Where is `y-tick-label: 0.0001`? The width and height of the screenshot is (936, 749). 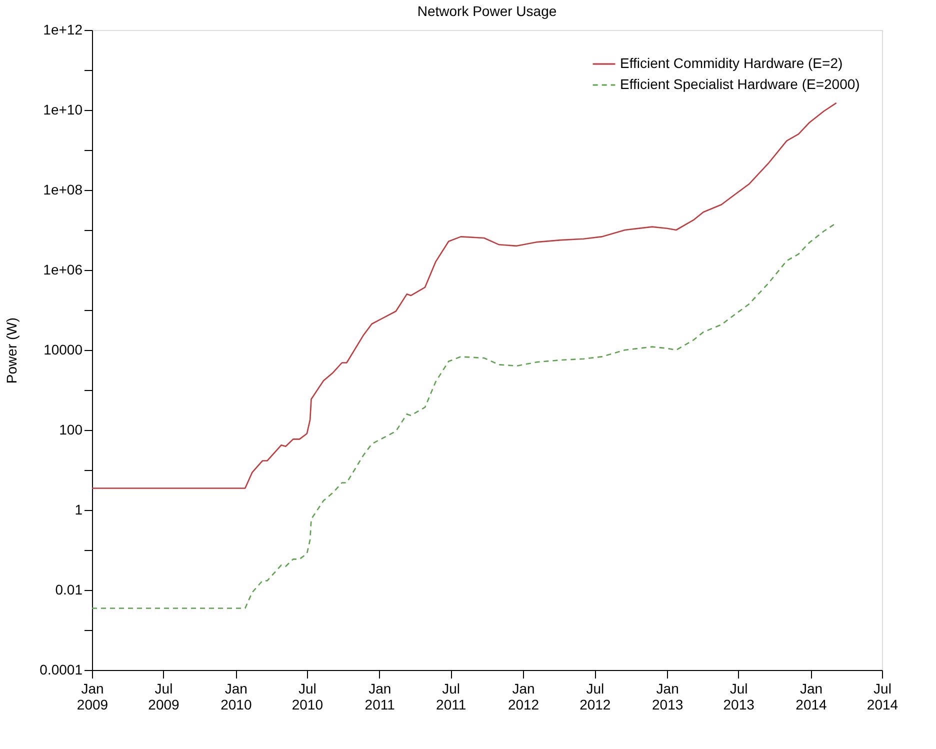 y-tick-label: 0.0001 is located at coordinates (61, 670).